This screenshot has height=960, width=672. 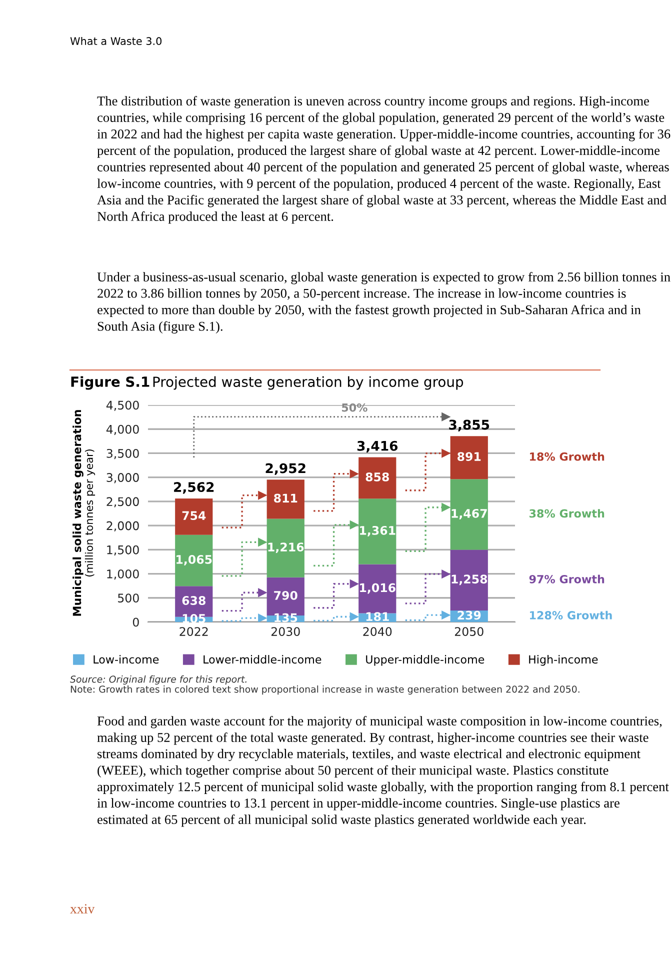 I want to click on total-label: 2,952, so click(x=286, y=469).